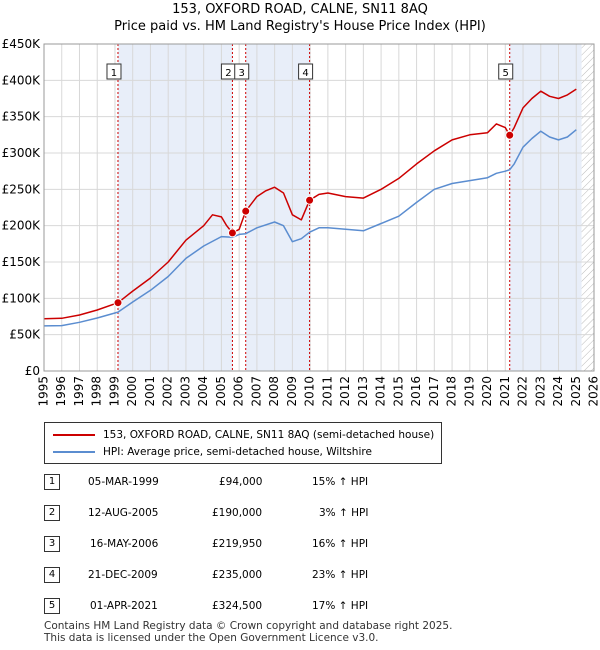 The width and height of the screenshot is (600, 650). I want to click on chart-title: 153, OXFORD ROAD, CALNE, SN11 8AQ, so click(300, 9).